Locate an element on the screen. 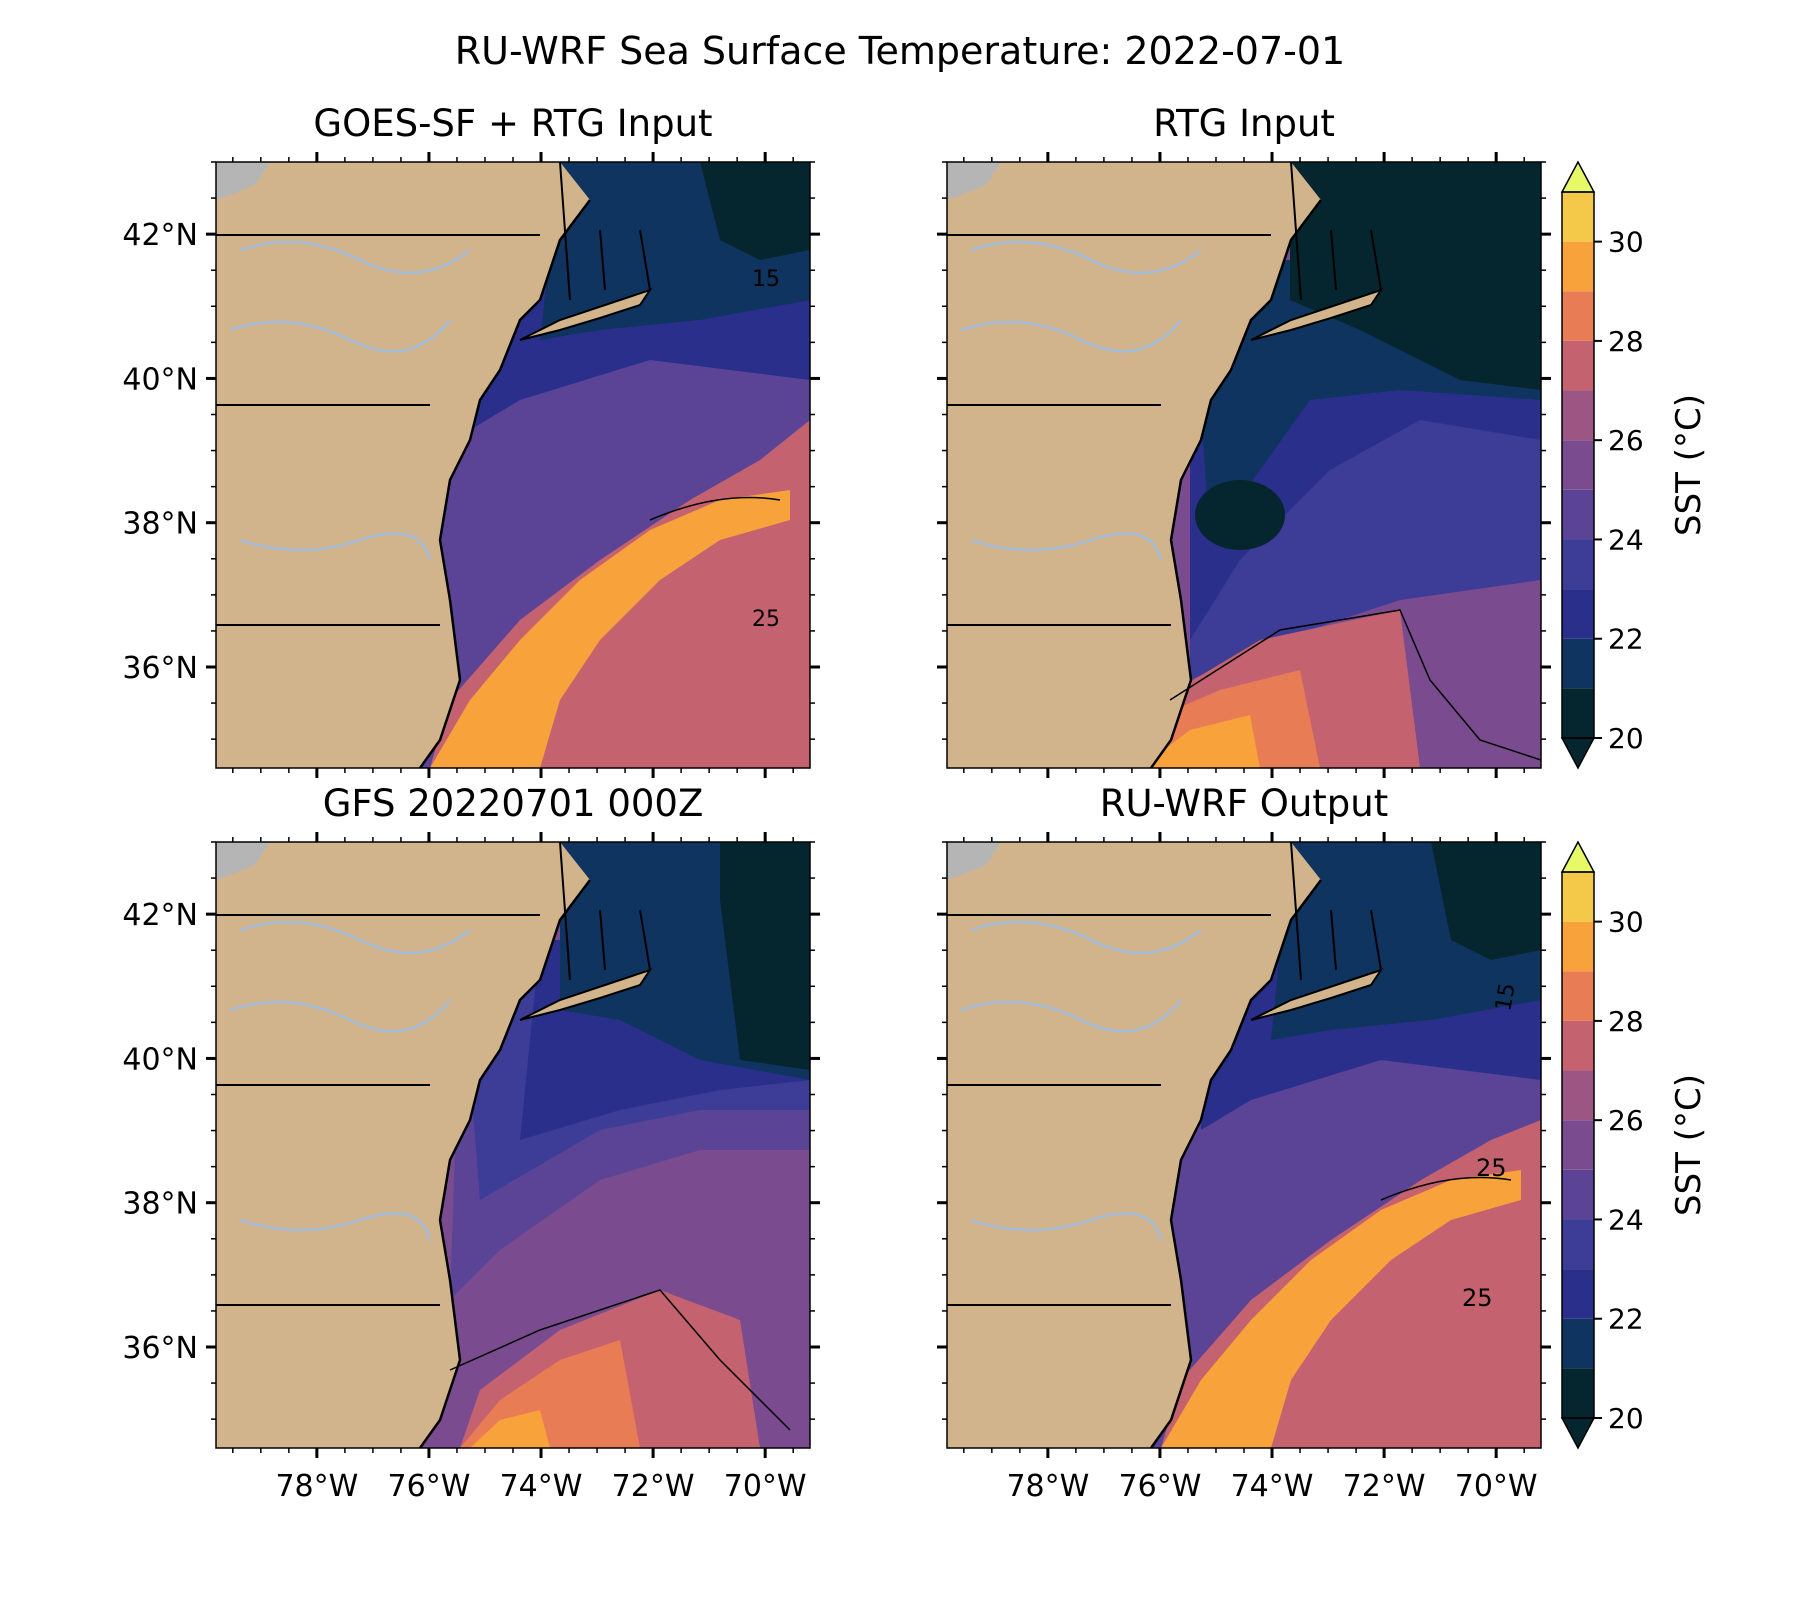  panel-goes-rtg: GOES-SF + RTG Input 15 25 is located at coordinates (513, 435).